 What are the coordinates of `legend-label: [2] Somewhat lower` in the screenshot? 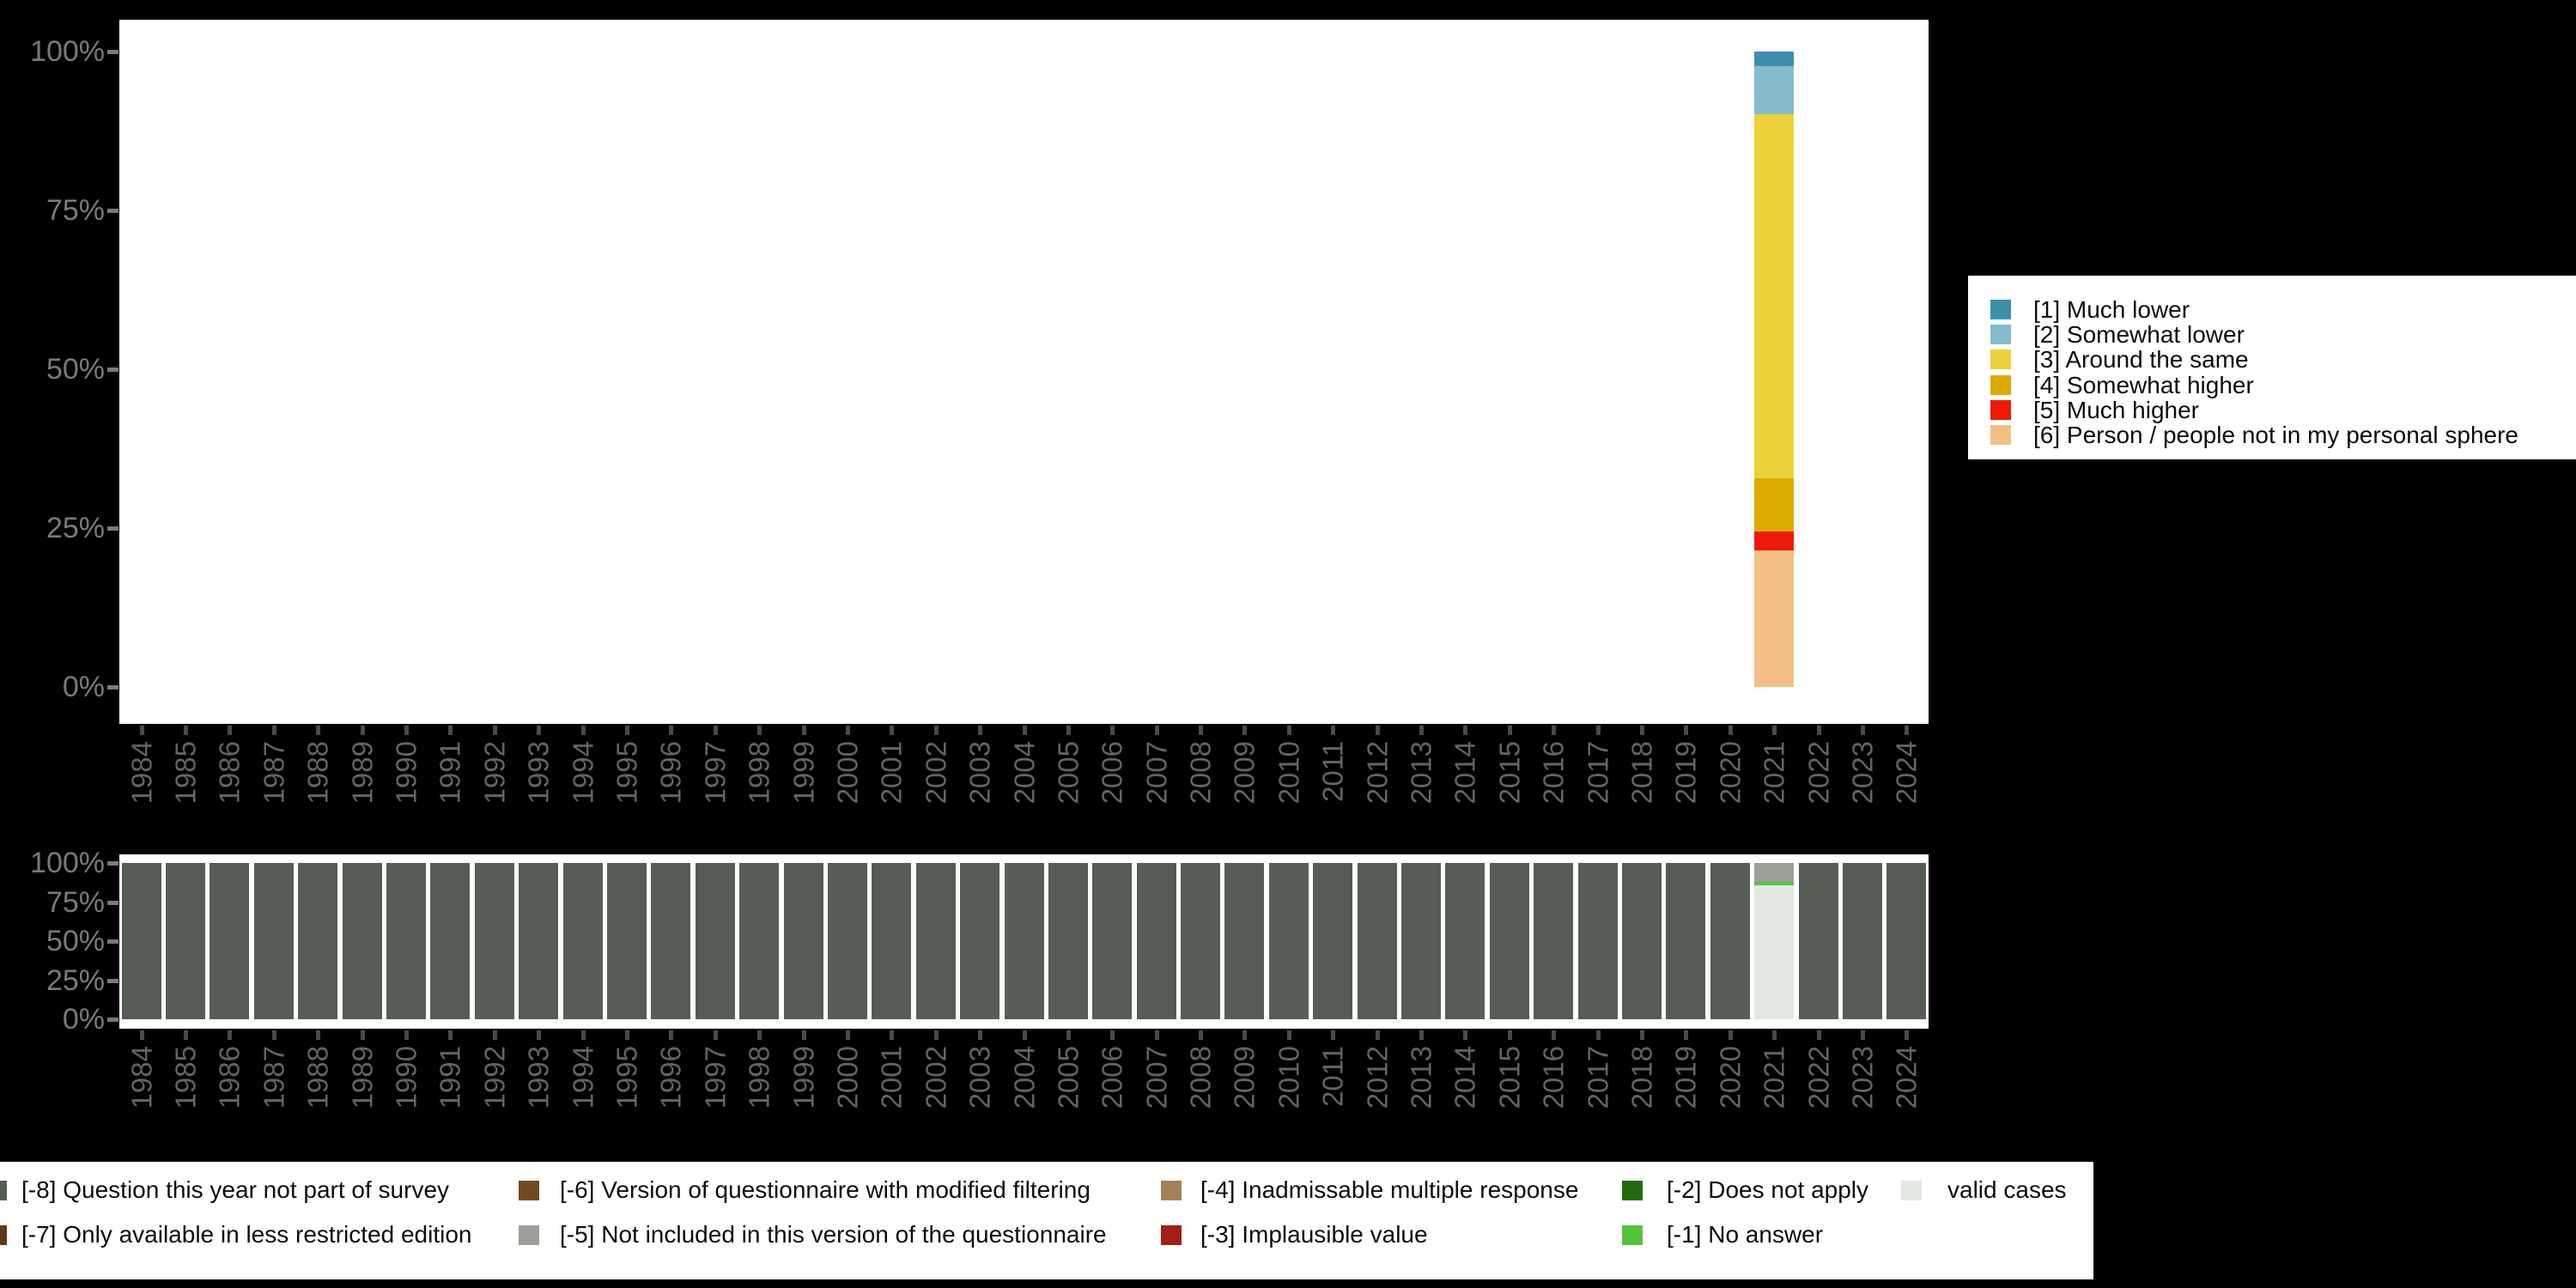 It's located at (2139, 335).